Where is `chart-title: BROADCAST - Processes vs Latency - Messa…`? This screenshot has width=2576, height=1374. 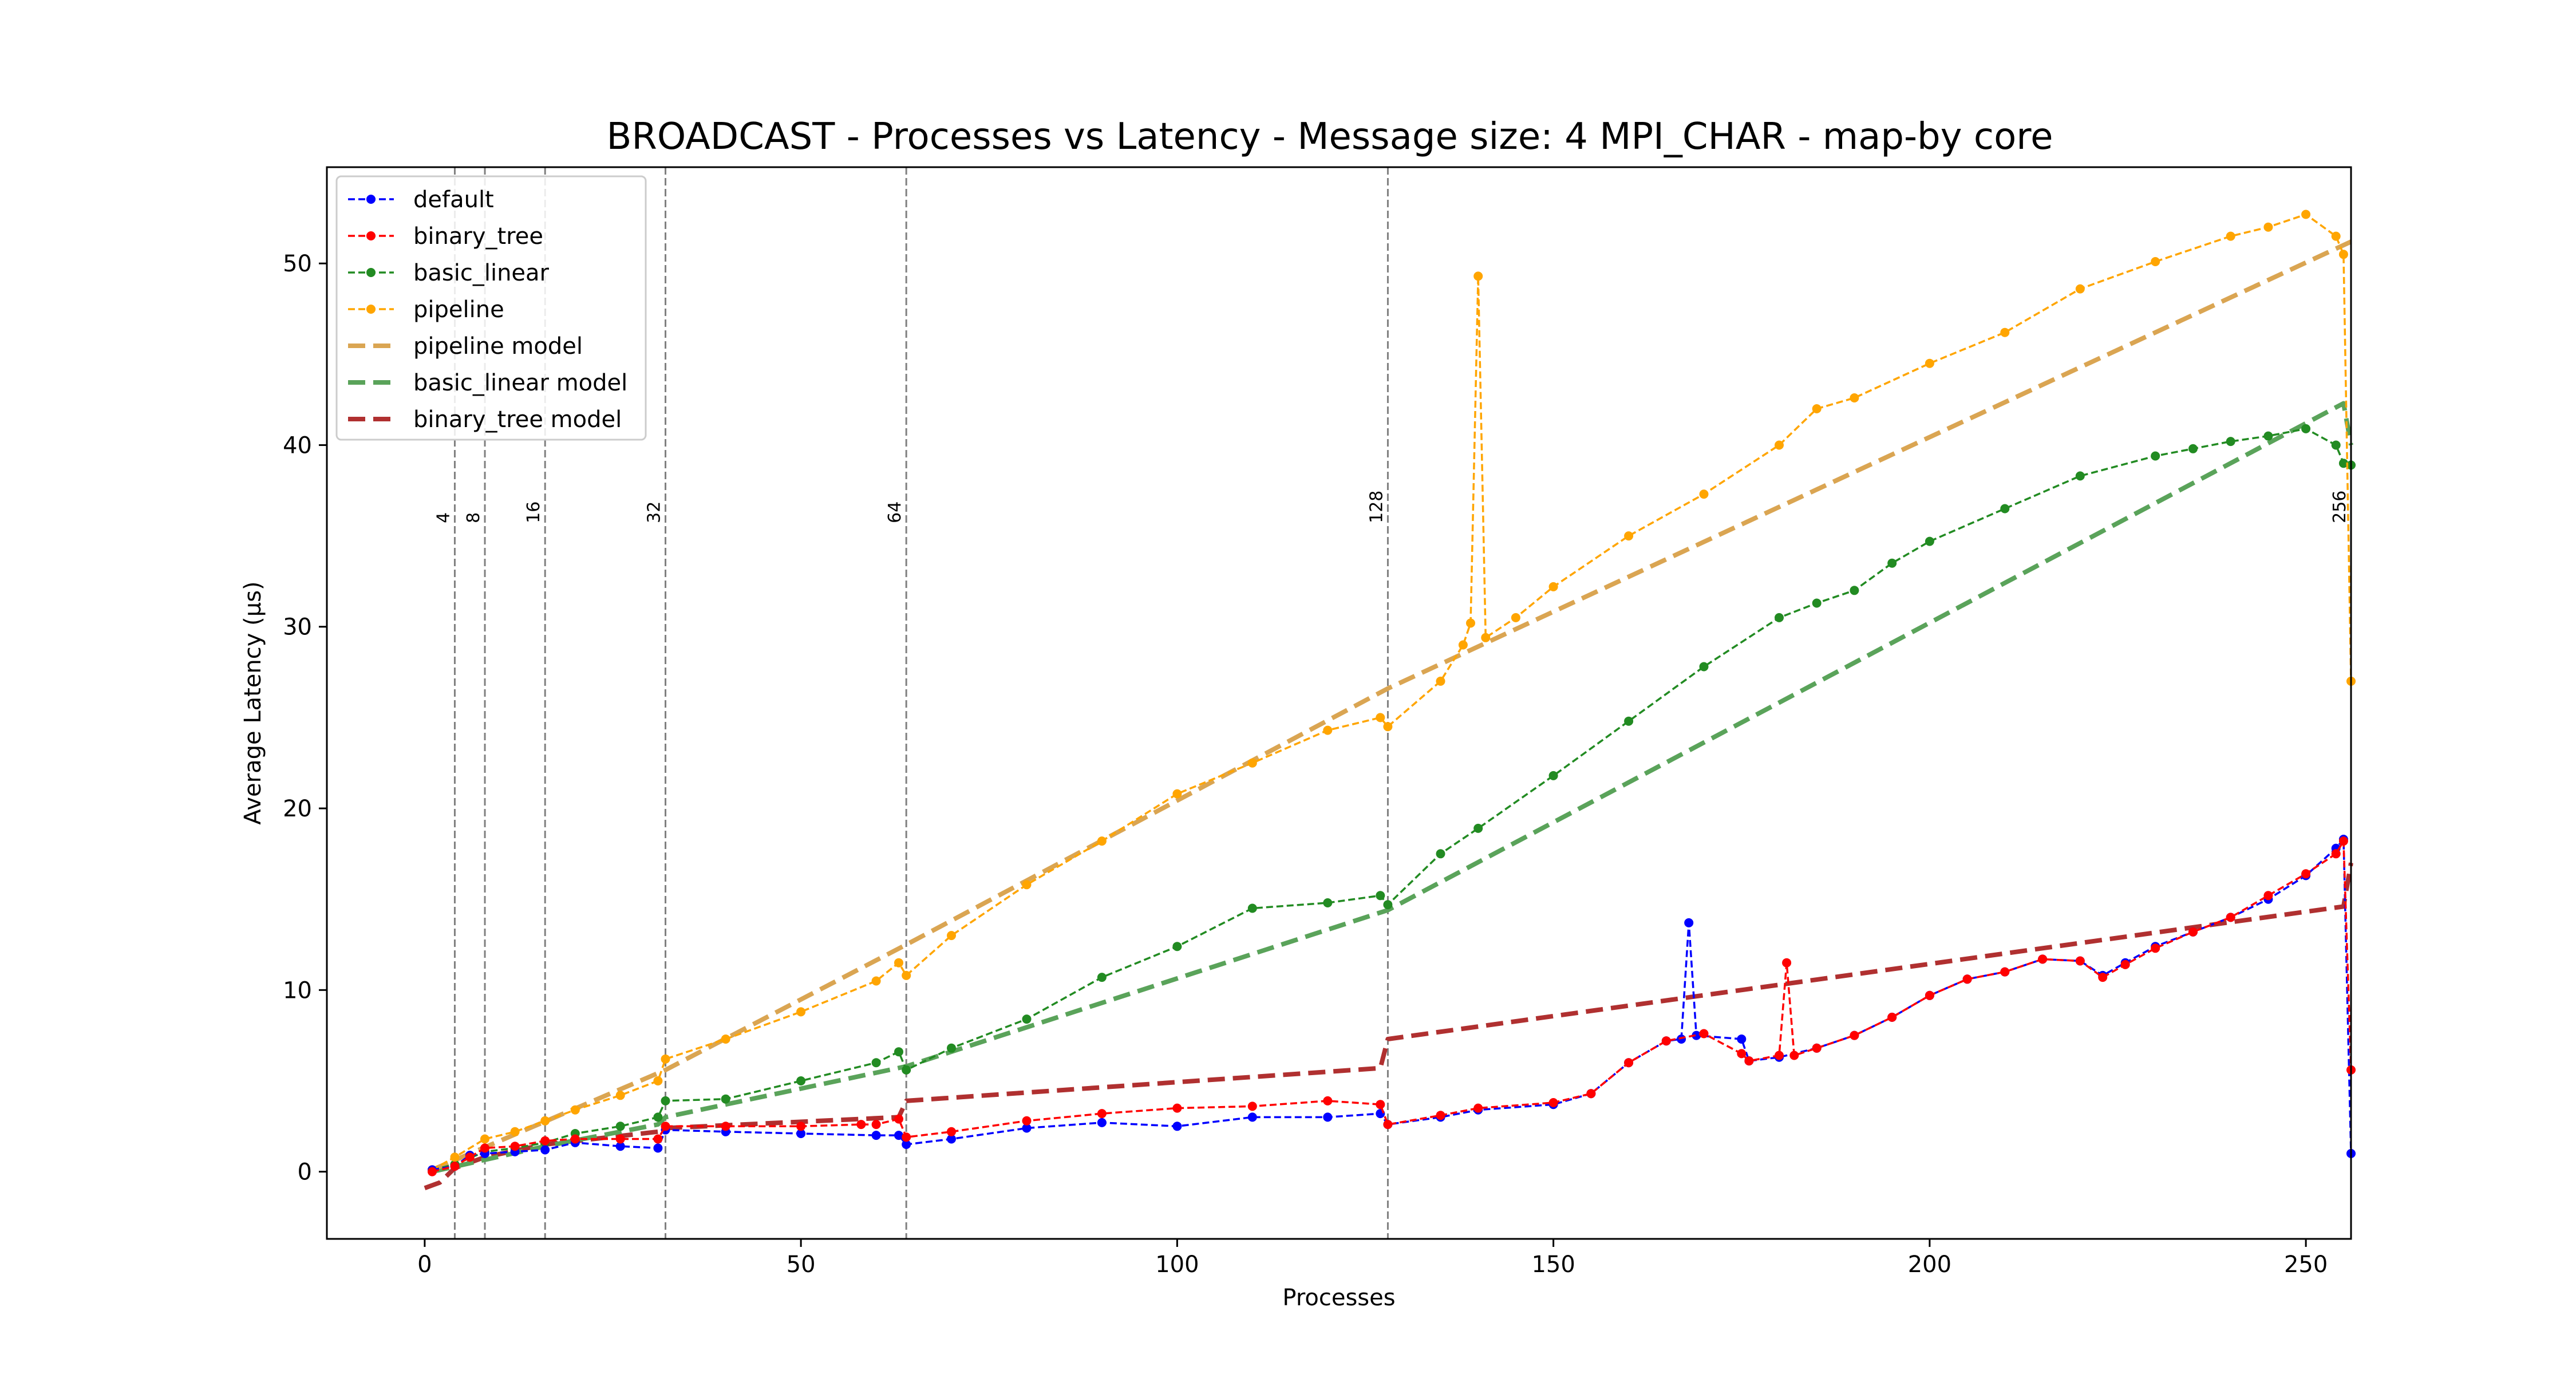 chart-title: BROADCAST - Processes vs Latency - Messa… is located at coordinates (1330, 137).